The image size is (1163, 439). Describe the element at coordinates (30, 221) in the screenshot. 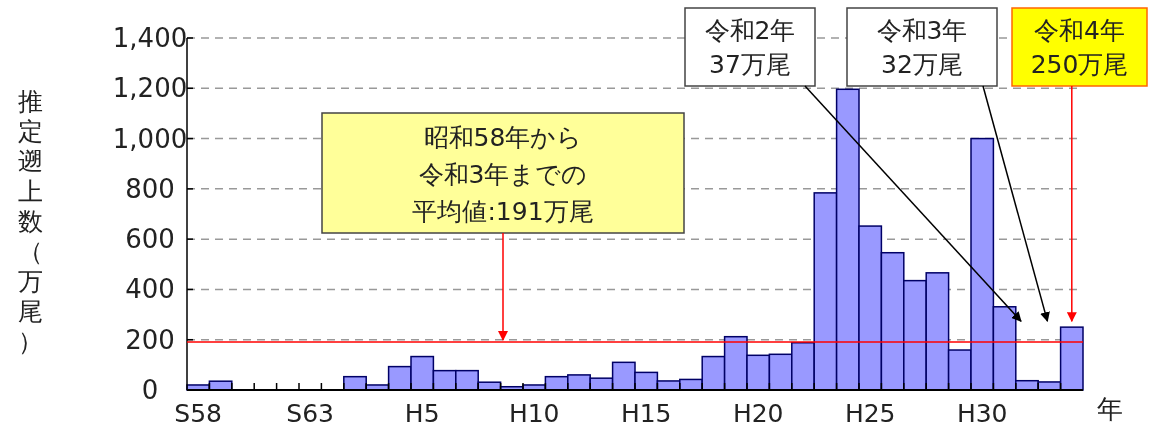

I see `ylabel: 推定遡上数（万尾）` at that location.